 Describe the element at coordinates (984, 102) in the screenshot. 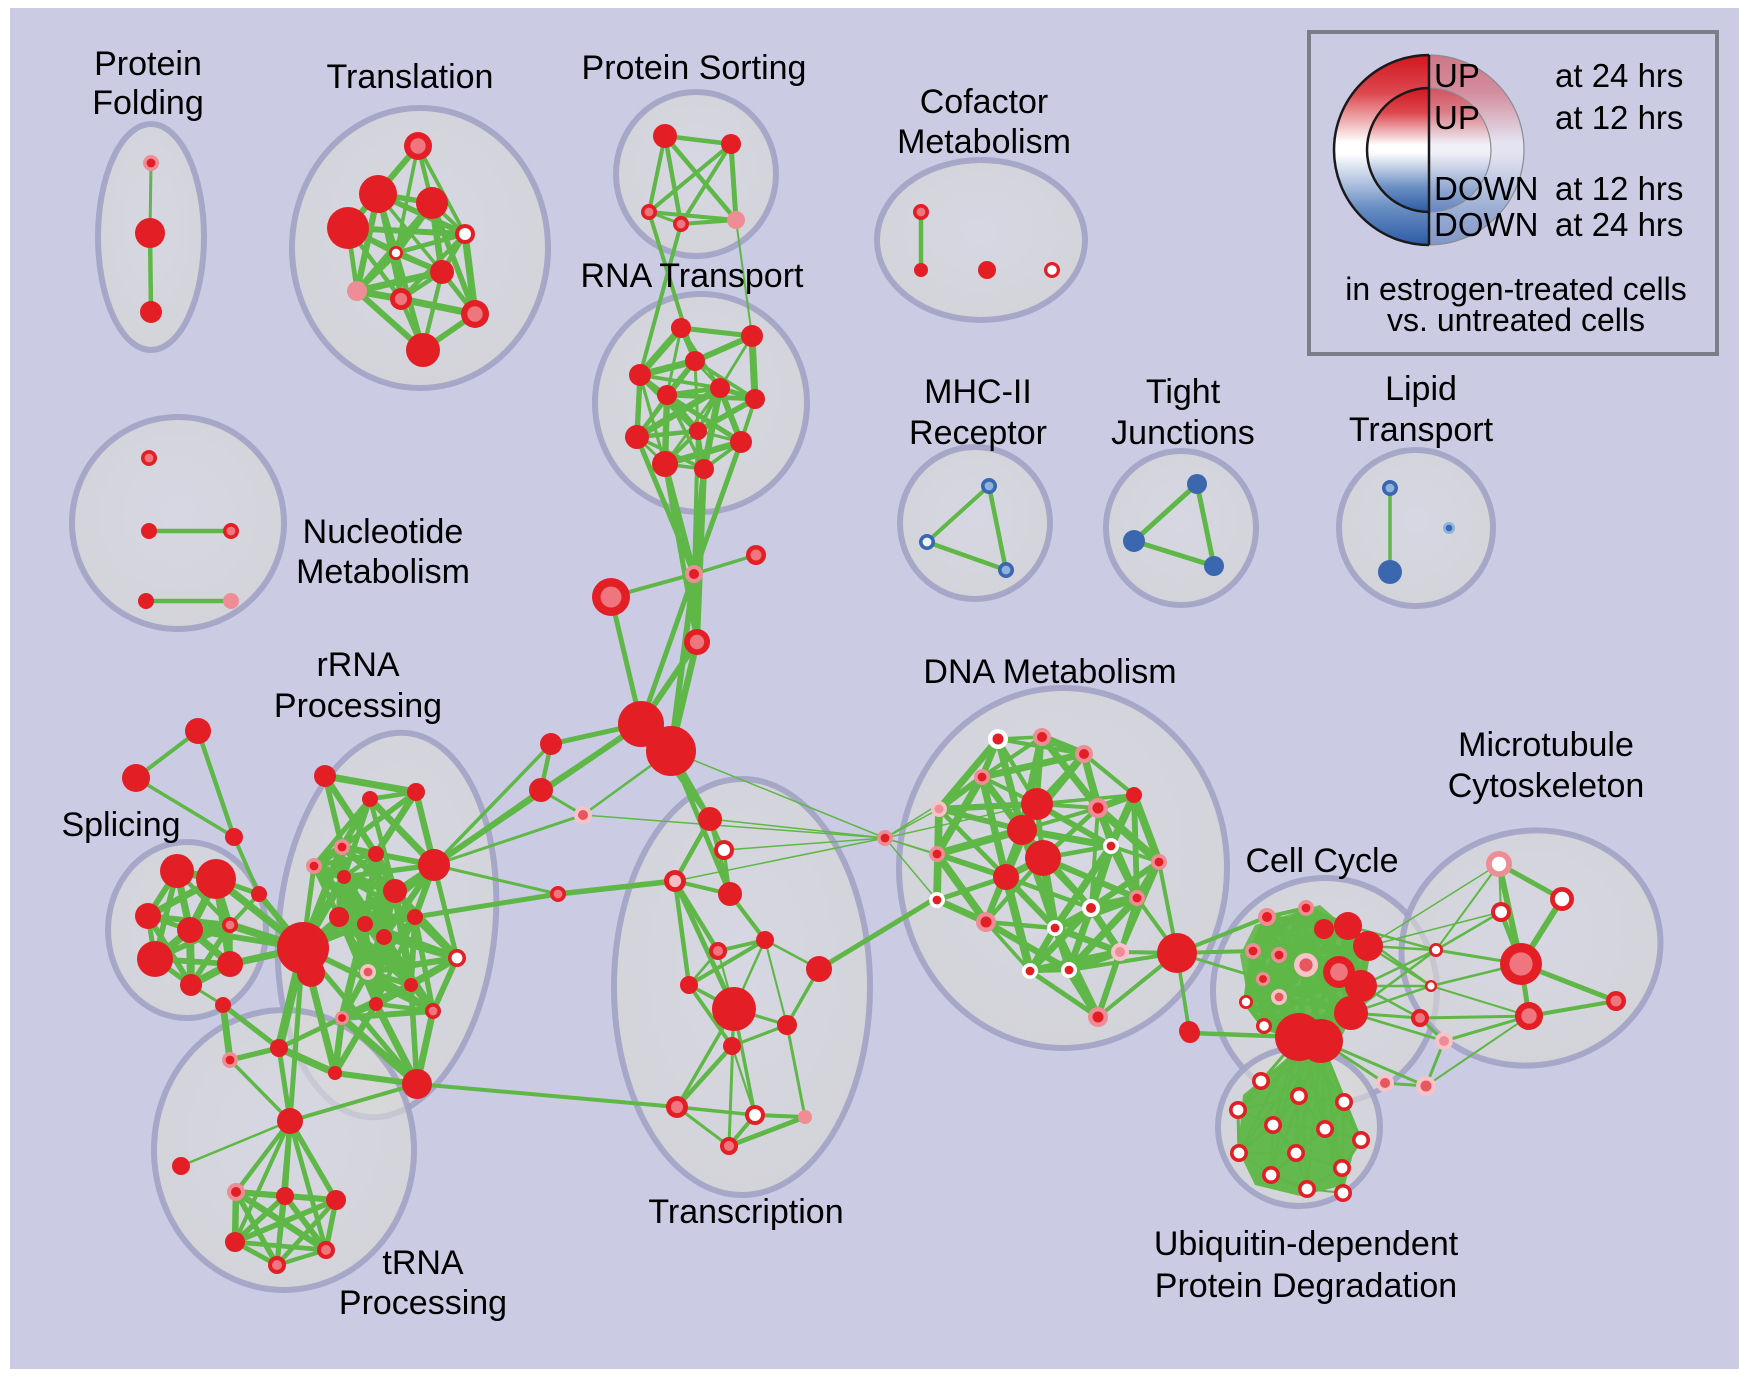

I see `svg-text: Cofactor` at that location.